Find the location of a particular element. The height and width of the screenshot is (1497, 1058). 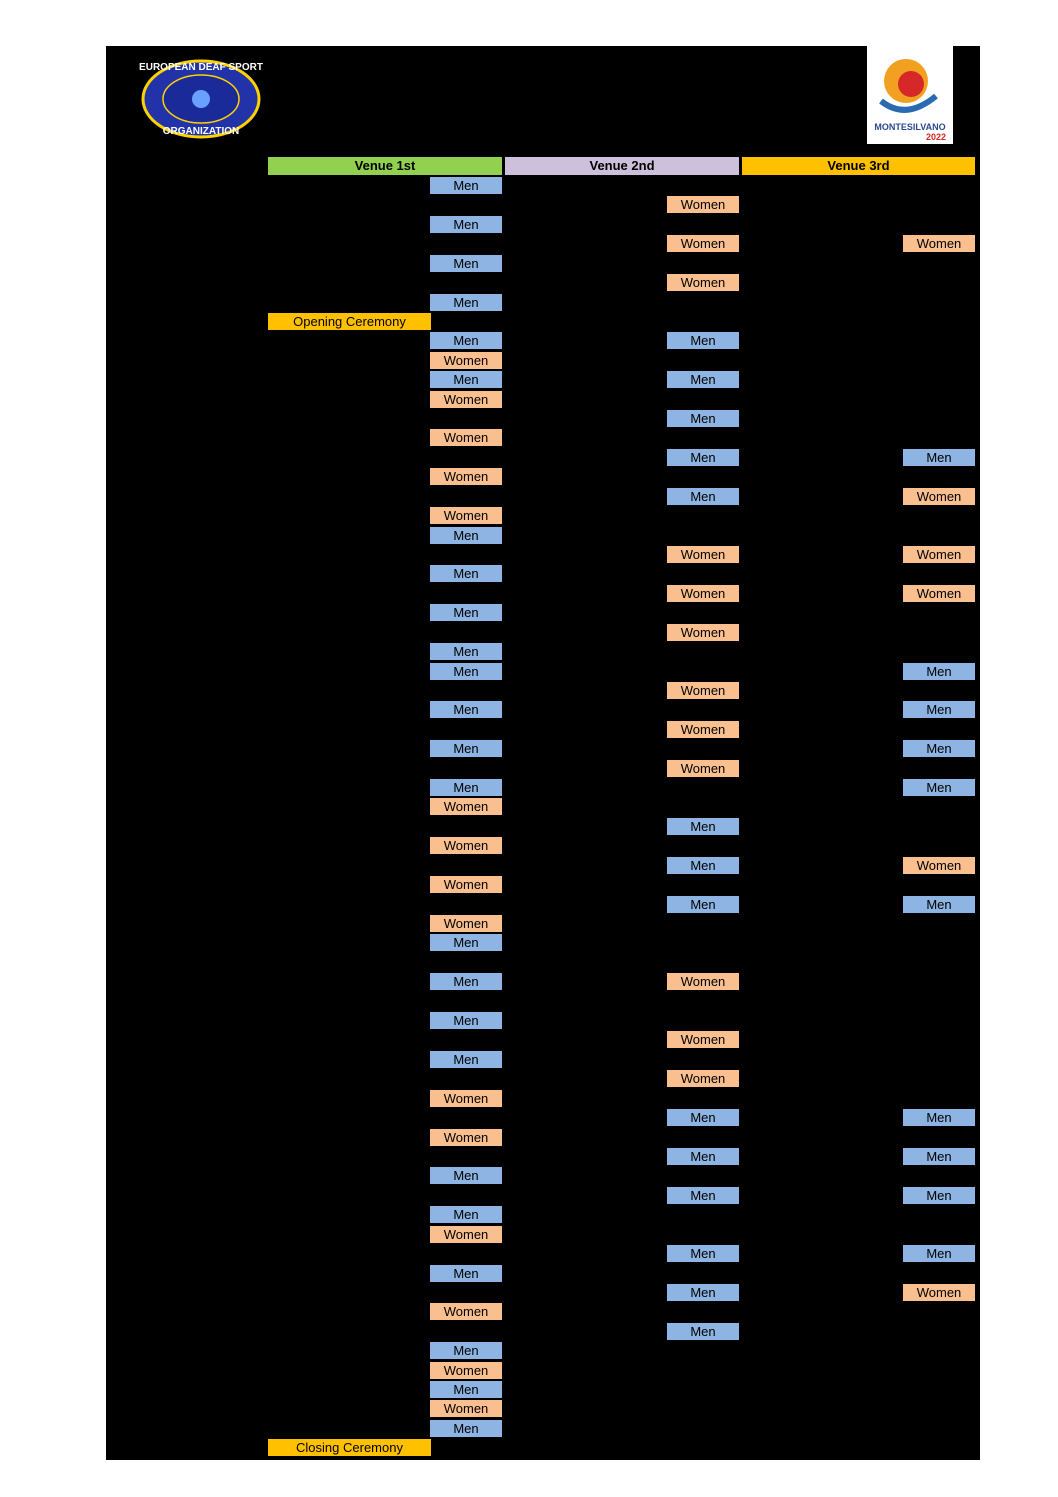

logo-text-top: EUROPEAN DEAF SPORT is located at coordinates (201, 67).